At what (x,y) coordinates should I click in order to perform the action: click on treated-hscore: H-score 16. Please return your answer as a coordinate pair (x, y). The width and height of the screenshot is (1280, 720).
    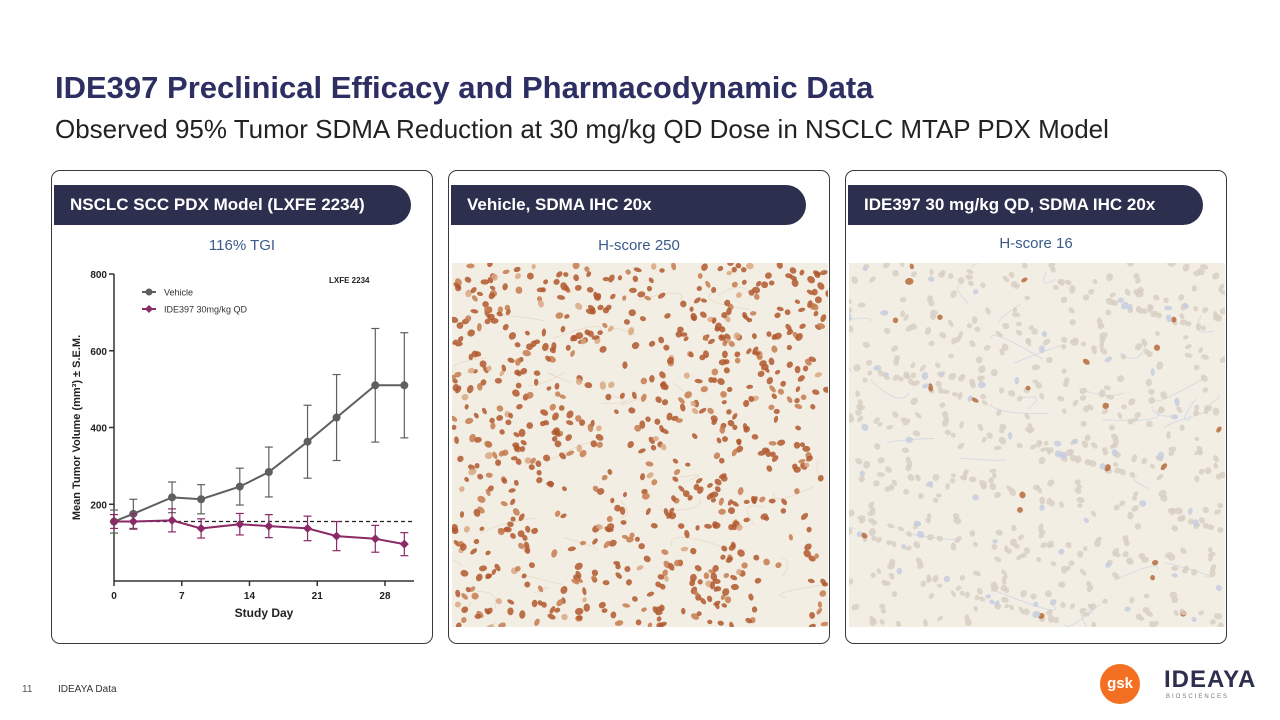
    Looking at the image, I should click on (1036, 243).